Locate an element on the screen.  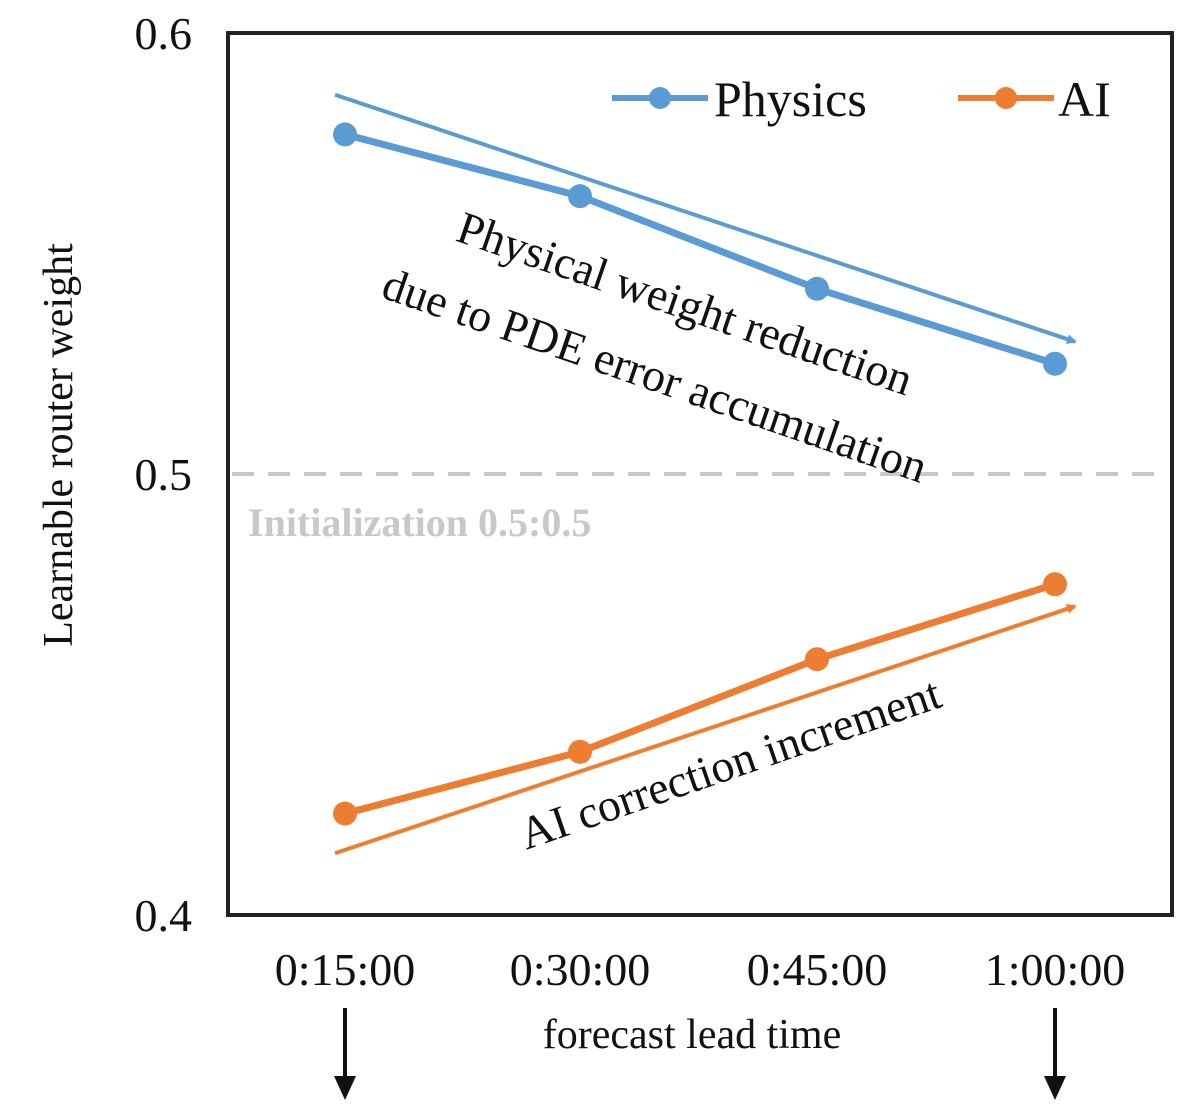
y-tick-label-1: 0.5 is located at coordinates (164, 474).